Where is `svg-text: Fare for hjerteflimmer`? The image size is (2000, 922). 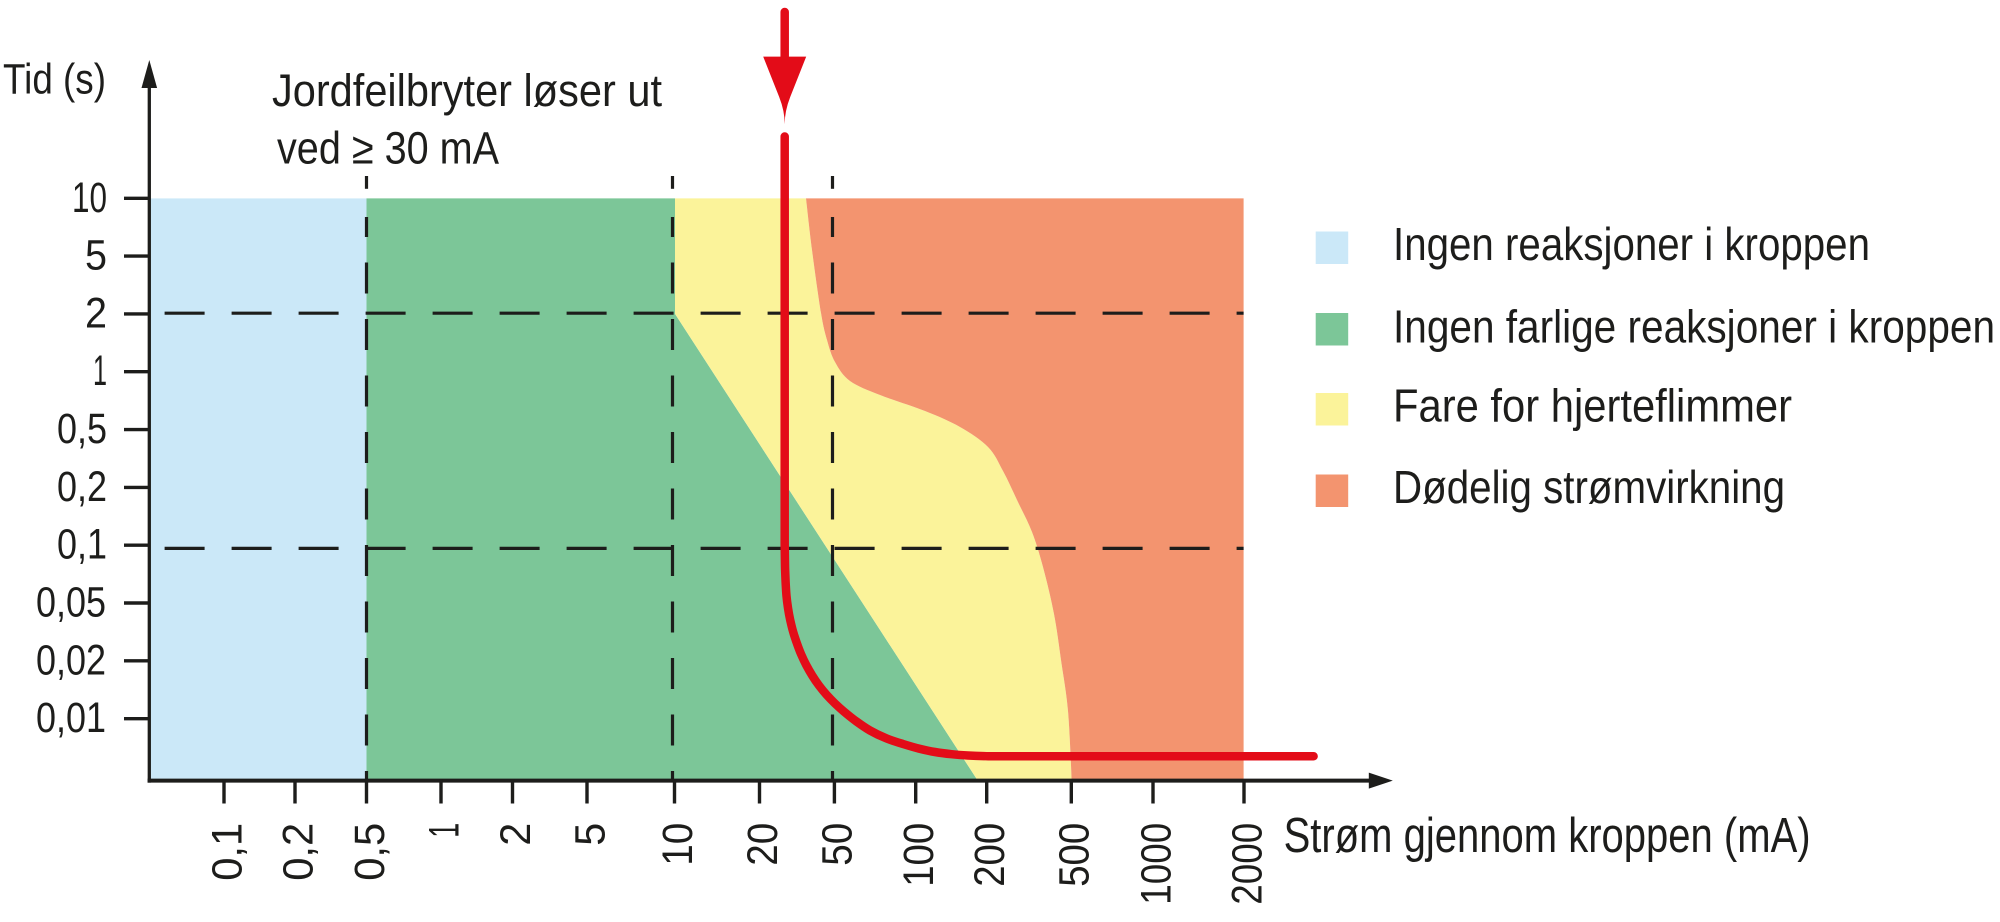
svg-text: Fare for hjerteflimmer is located at coordinates (1592, 406).